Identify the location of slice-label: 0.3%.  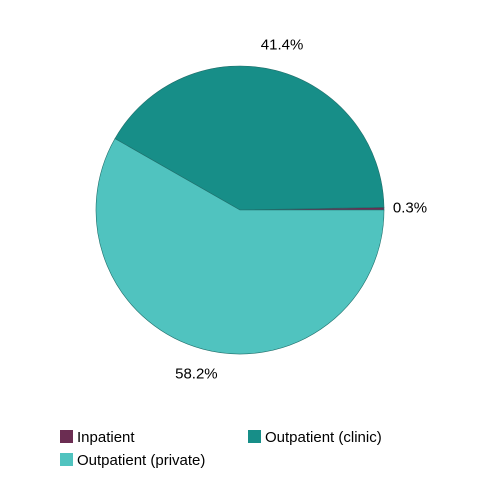
(410, 207).